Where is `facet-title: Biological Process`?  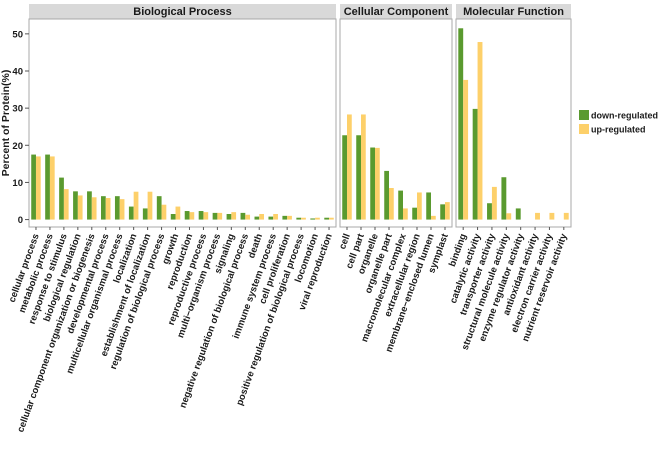
facet-title: Biological Process is located at coordinates (182, 12).